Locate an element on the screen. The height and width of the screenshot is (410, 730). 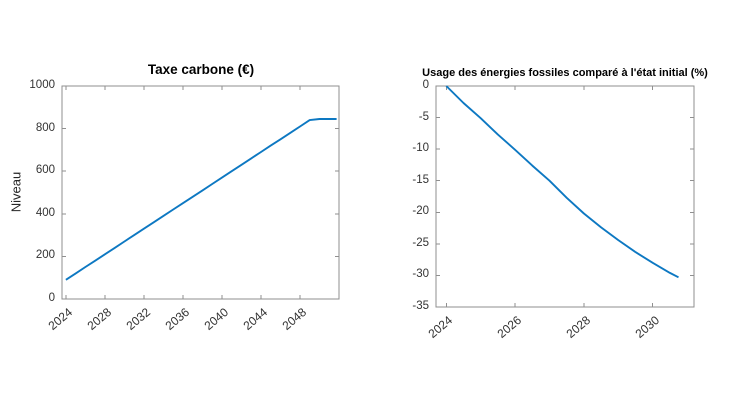
y-tick-label: -15 is located at coordinates (420, 179).